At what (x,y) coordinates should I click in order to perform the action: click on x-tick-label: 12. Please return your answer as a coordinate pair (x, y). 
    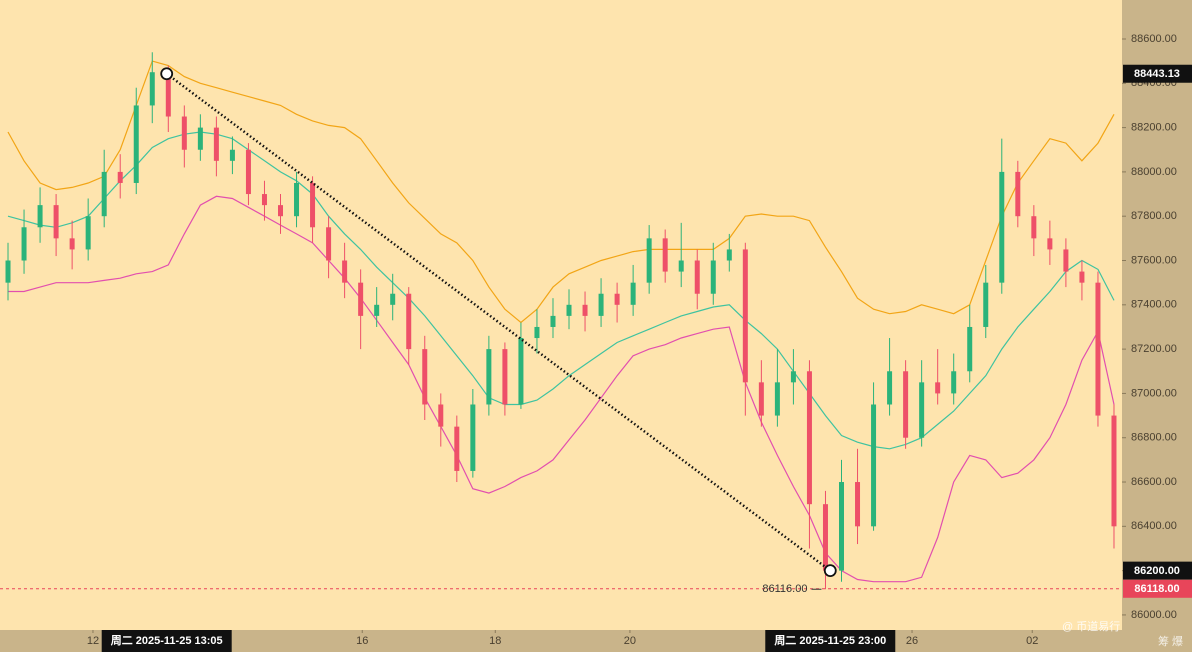
    Looking at the image, I should click on (93, 641).